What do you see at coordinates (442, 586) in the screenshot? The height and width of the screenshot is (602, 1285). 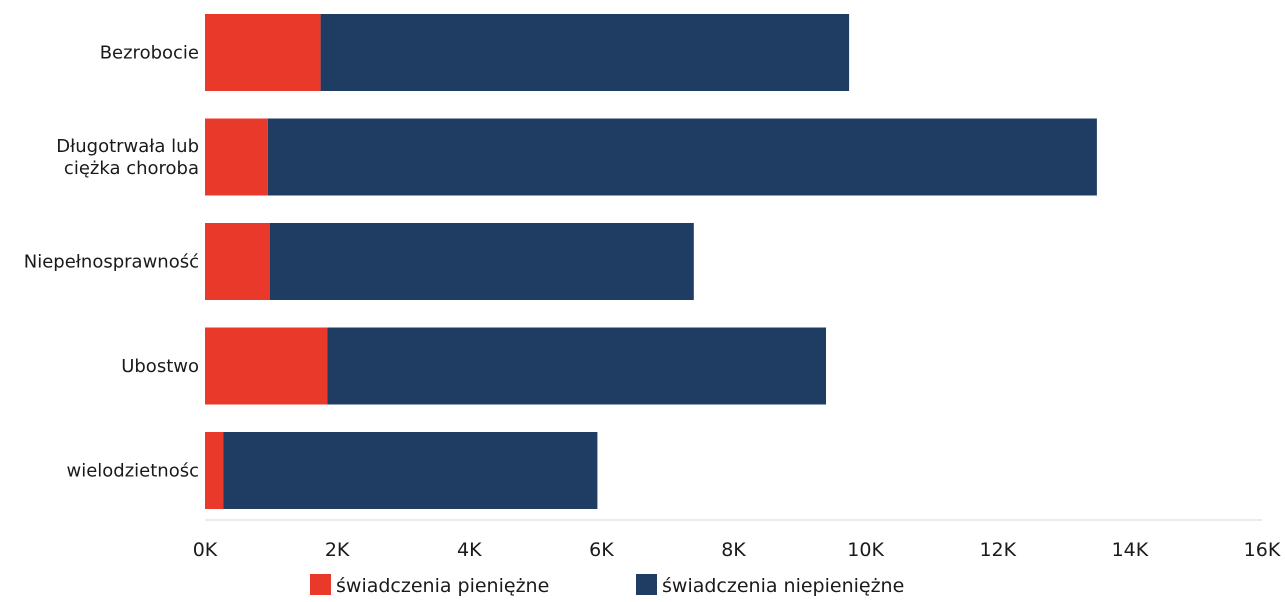 I see `legend-label: świadczenia pieniężne` at bounding box center [442, 586].